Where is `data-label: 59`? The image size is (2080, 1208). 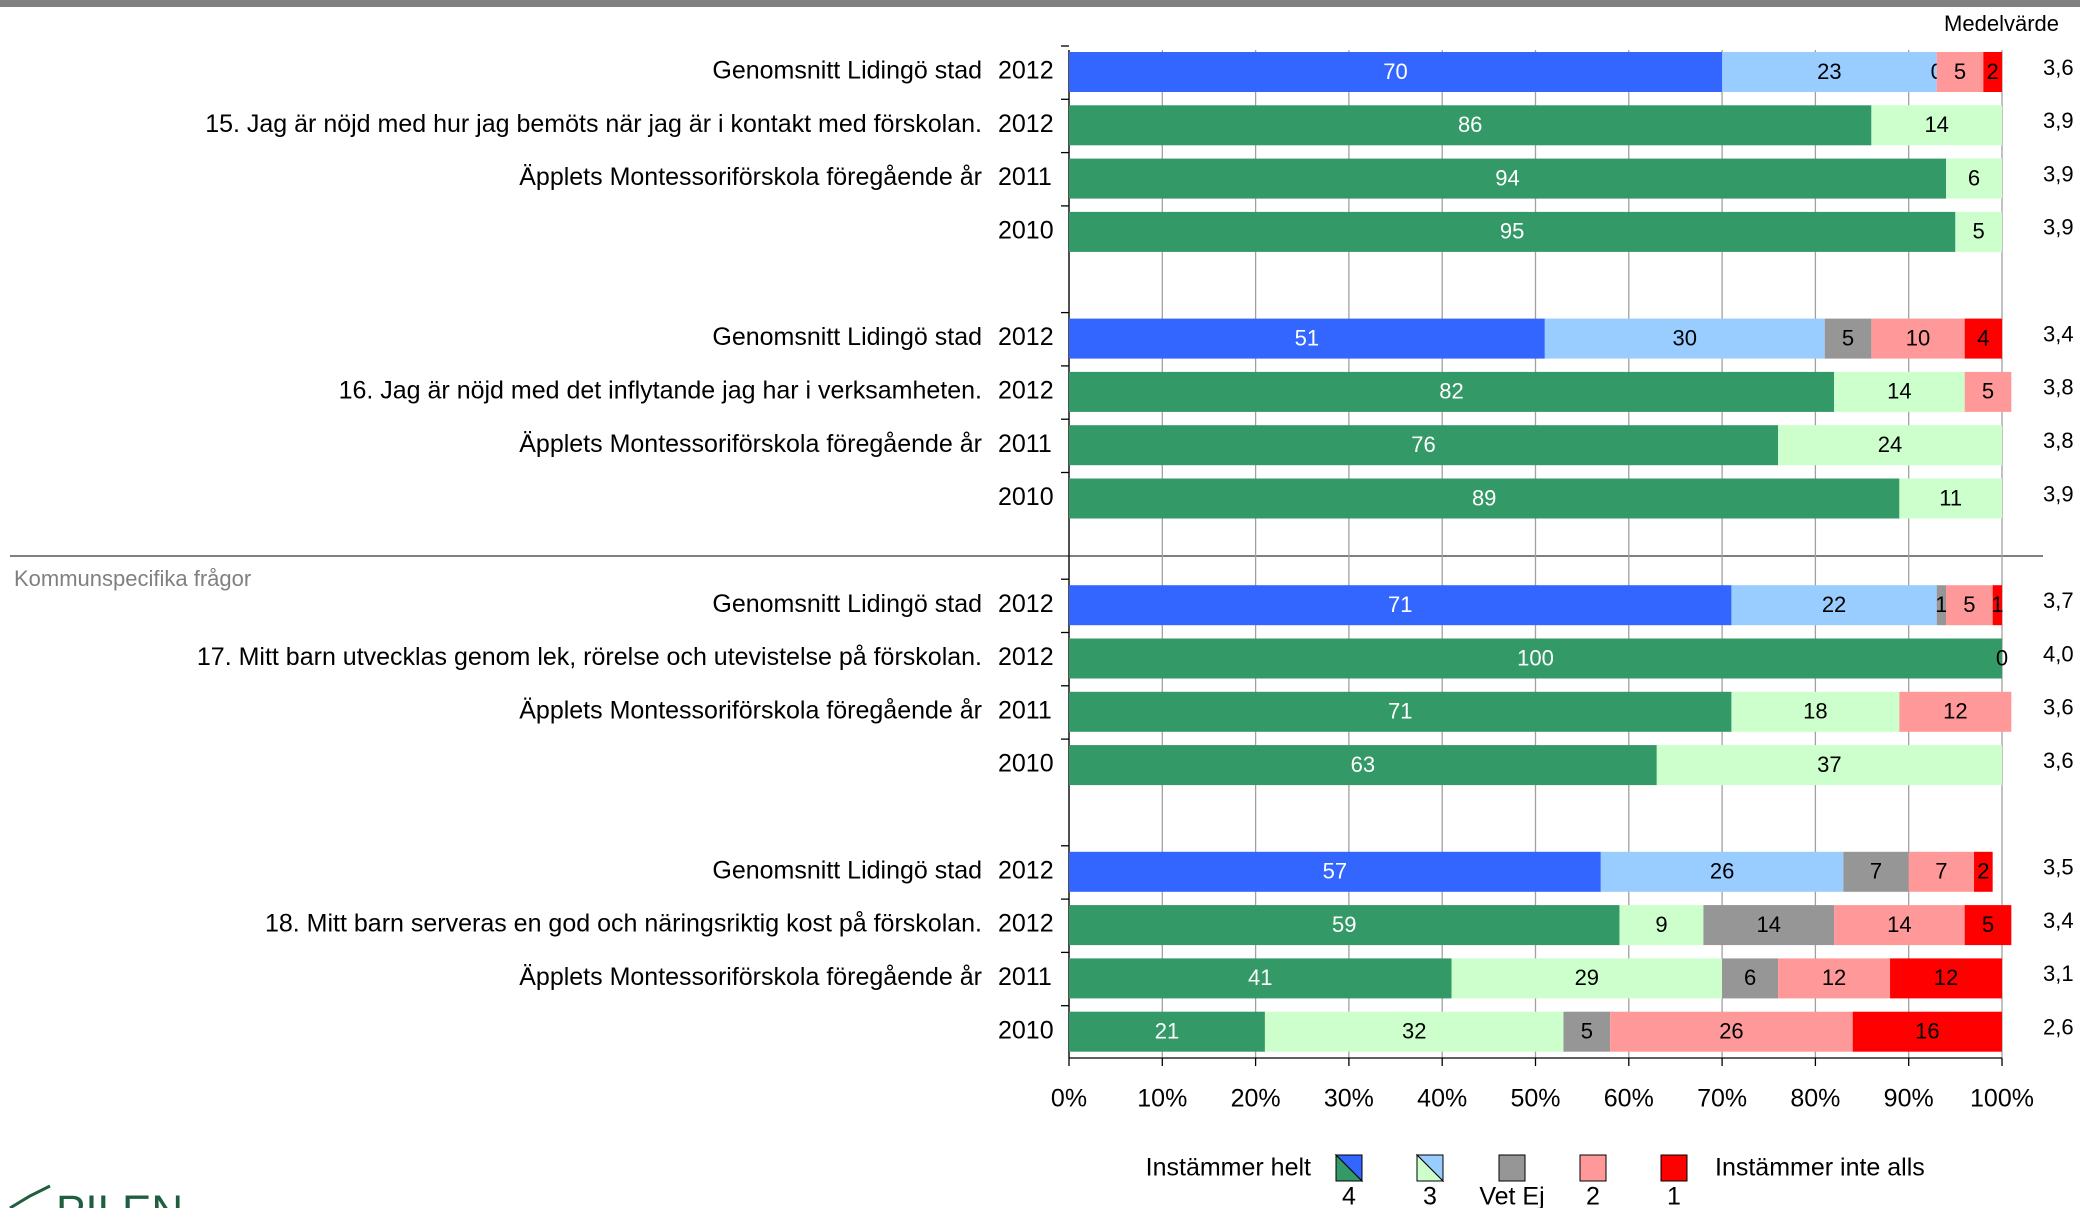
data-label: 59 is located at coordinates (1344, 924).